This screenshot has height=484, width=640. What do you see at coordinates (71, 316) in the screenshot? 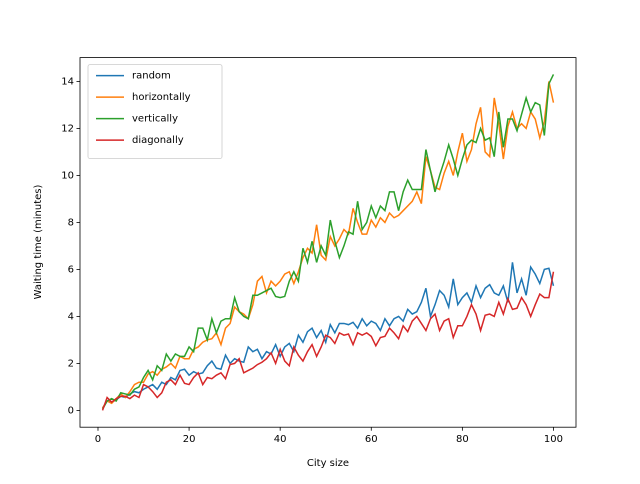
I see `y-tick-label: 4` at bounding box center [71, 316].